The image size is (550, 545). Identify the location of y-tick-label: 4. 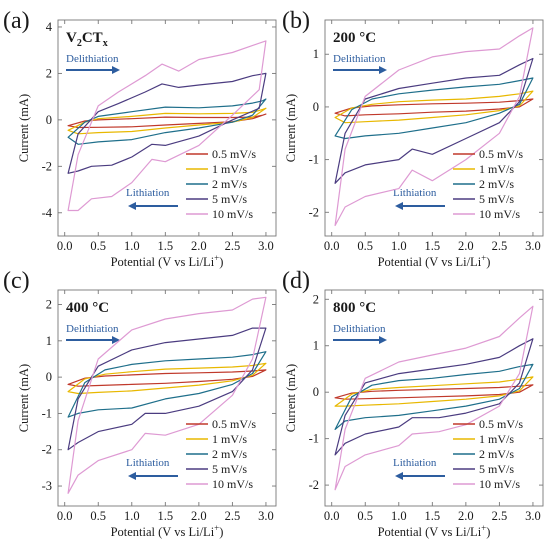
(49, 27).